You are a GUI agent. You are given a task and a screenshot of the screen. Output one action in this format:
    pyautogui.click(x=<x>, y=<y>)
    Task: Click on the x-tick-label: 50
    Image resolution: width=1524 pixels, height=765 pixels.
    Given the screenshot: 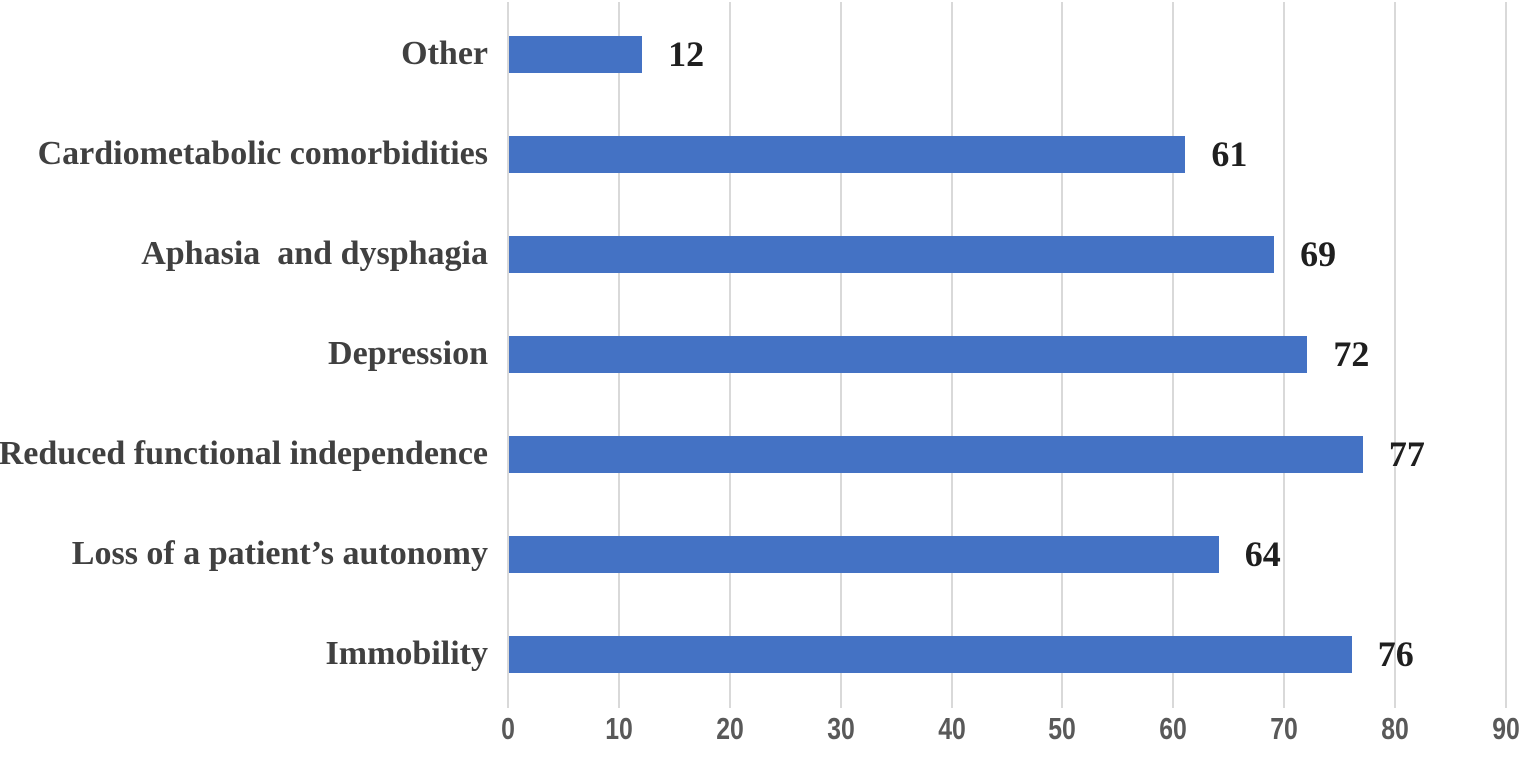 What is the action you would take?
    pyautogui.click(x=1062, y=728)
    